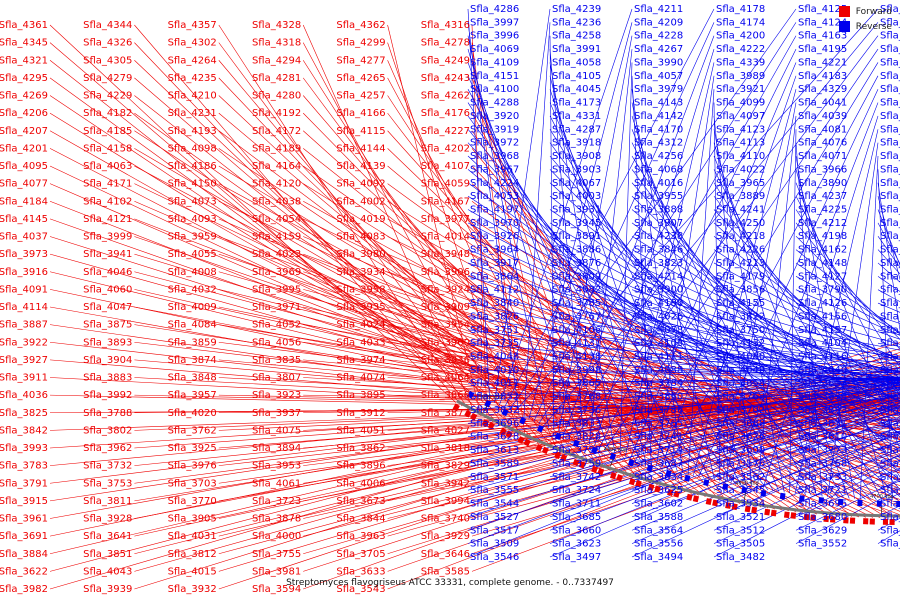 This screenshot has width=900, height=600. I want to click on forward-gene-label: Sfla_4345, so click(24, 43).